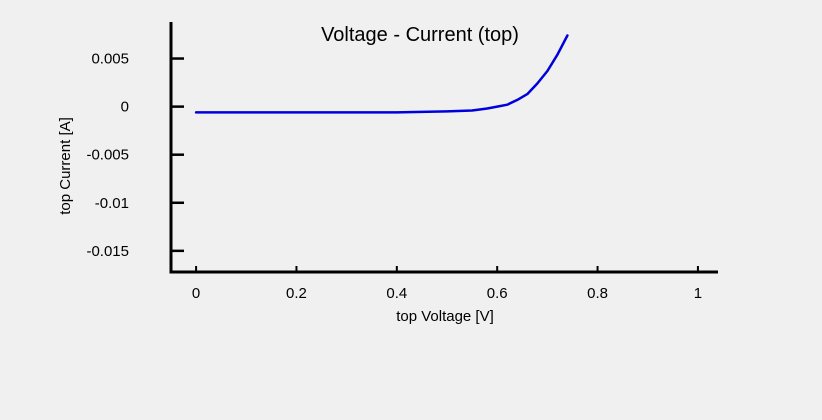 The width and height of the screenshot is (822, 420). What do you see at coordinates (65, 166) in the screenshot?
I see `y-axis-label: top Current [A]` at bounding box center [65, 166].